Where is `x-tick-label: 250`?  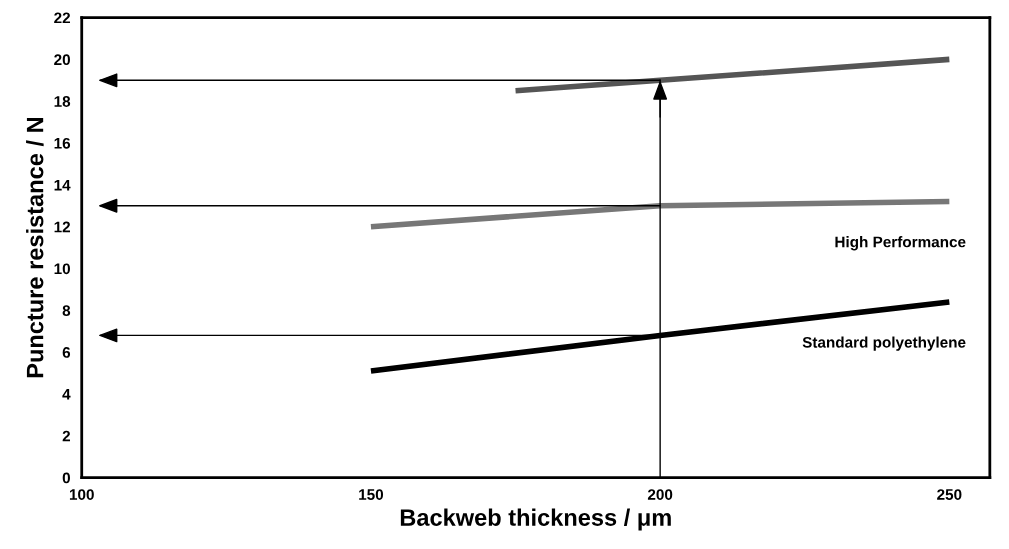
x-tick-label: 250 is located at coordinates (949, 494).